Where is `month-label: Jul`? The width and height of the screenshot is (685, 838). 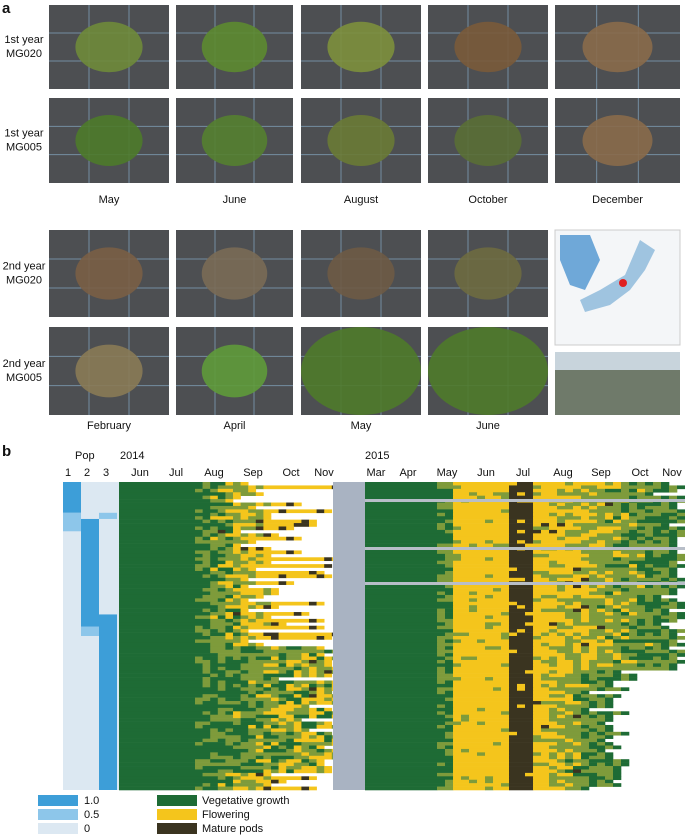
month-label: Jul is located at coordinates (176, 473).